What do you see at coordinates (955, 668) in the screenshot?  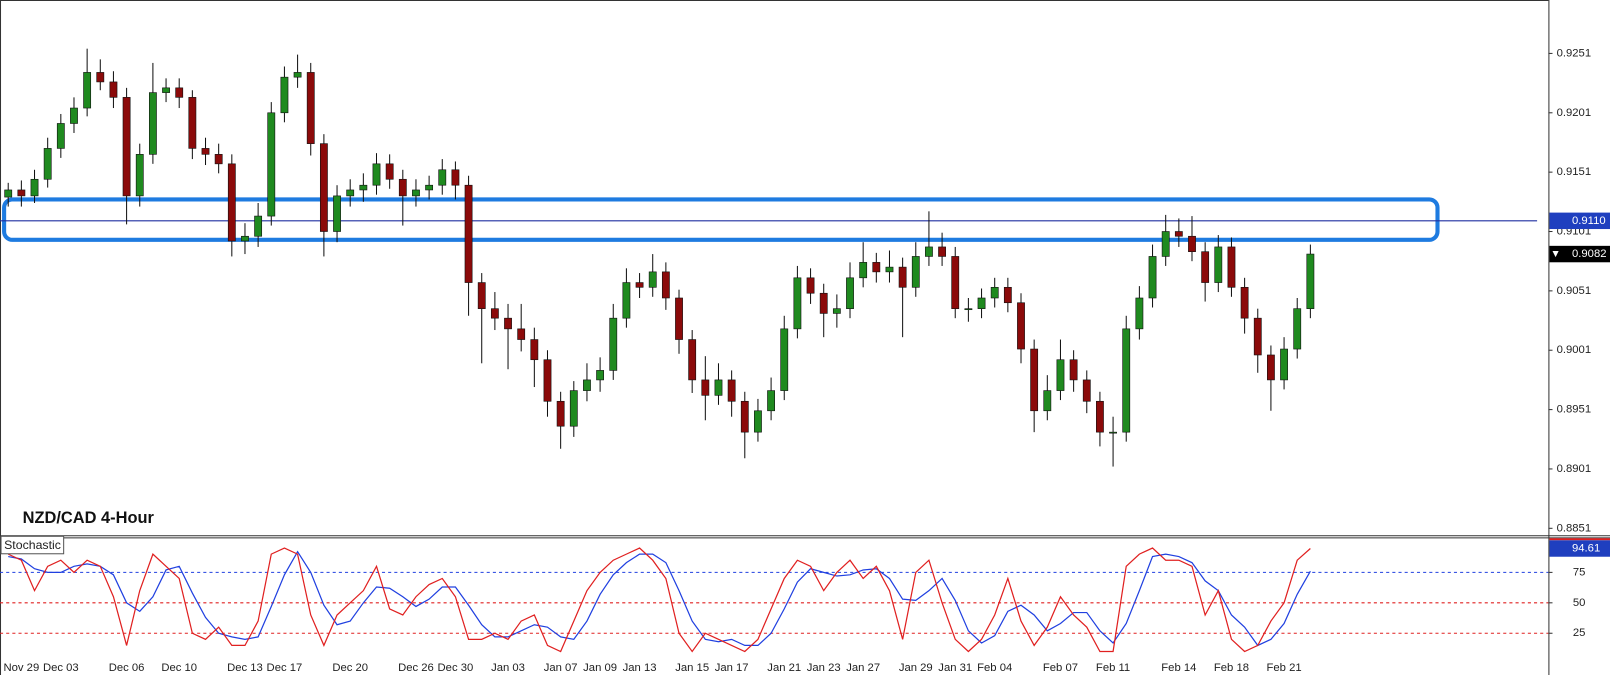 I see `x-tick-label: Jan 31` at bounding box center [955, 668].